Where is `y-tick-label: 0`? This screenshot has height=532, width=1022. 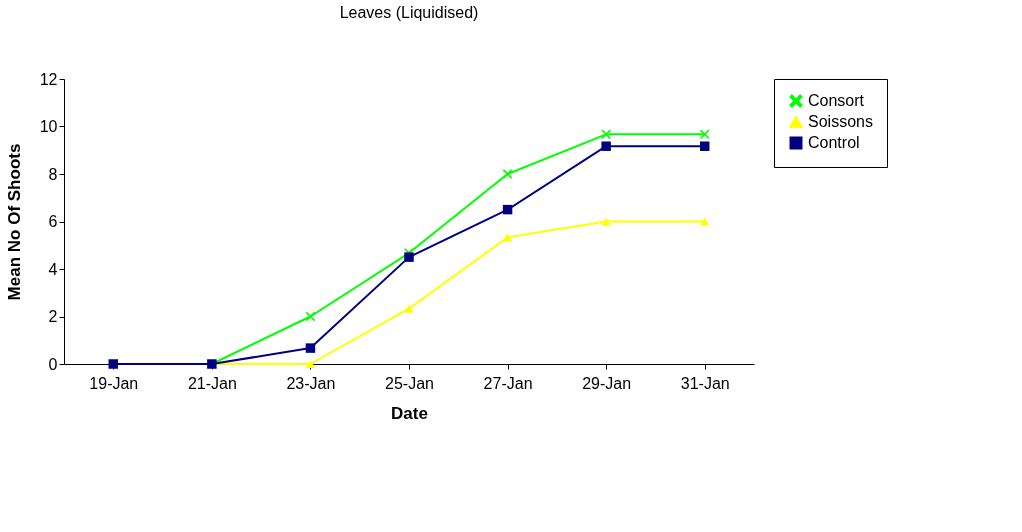
y-tick-label: 0 is located at coordinates (53, 364).